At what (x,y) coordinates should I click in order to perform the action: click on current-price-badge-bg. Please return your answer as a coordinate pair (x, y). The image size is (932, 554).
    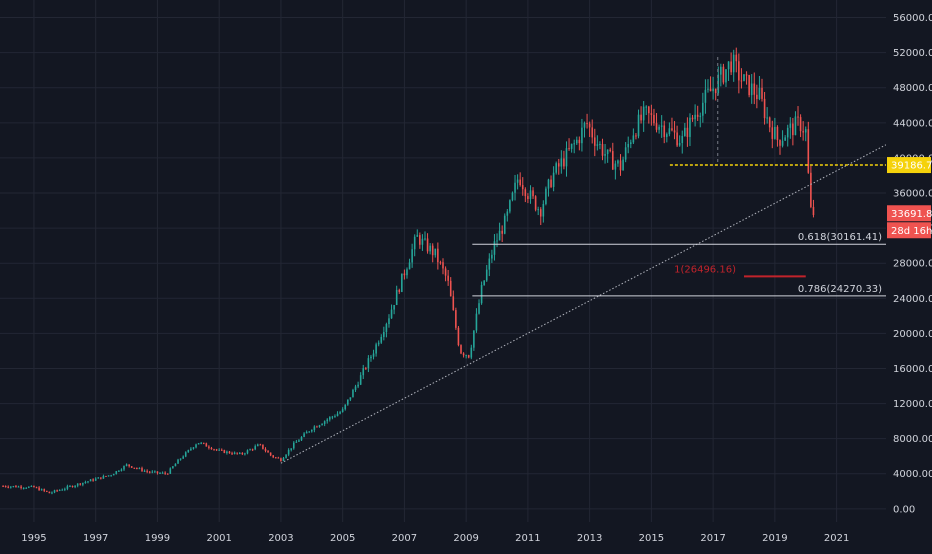
    Looking at the image, I should click on (909, 213).